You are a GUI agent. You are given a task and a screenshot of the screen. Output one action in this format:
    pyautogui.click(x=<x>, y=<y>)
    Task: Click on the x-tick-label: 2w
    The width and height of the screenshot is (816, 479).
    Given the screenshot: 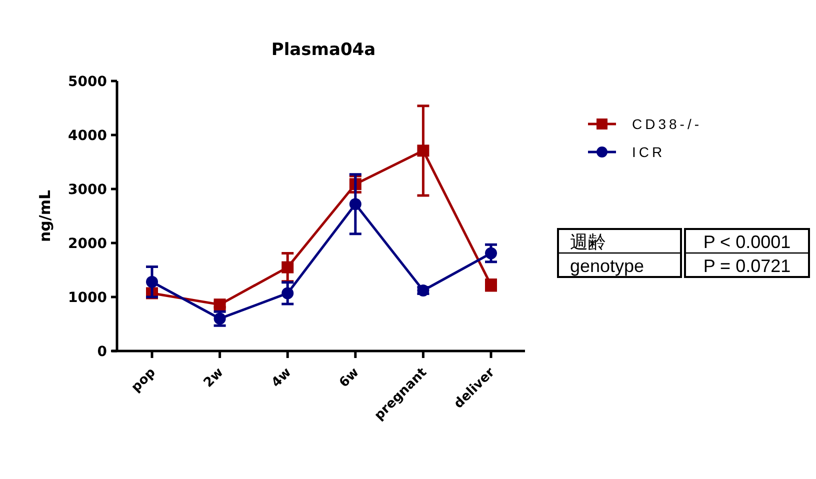 What is the action you would take?
    pyautogui.click(x=214, y=378)
    